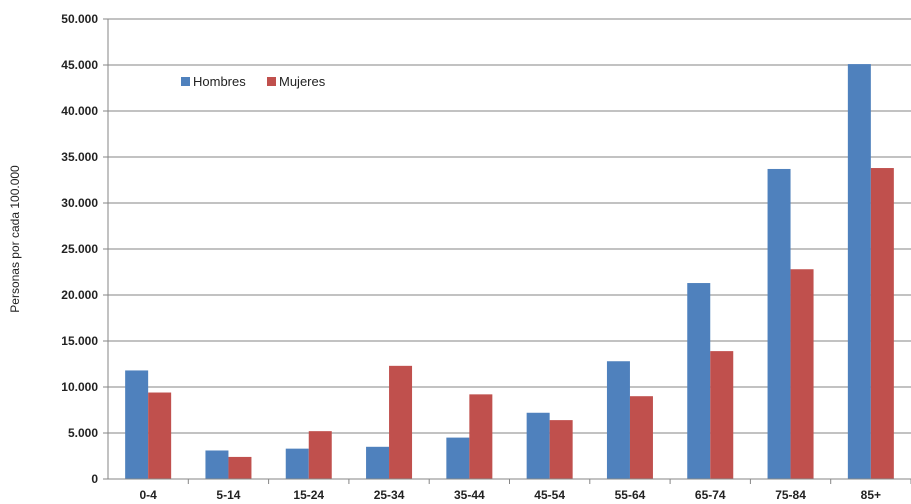 This screenshot has height=504, width=911. Describe the element at coordinates (148, 495) in the screenshot. I see `x-tick-label: 0-4` at that location.